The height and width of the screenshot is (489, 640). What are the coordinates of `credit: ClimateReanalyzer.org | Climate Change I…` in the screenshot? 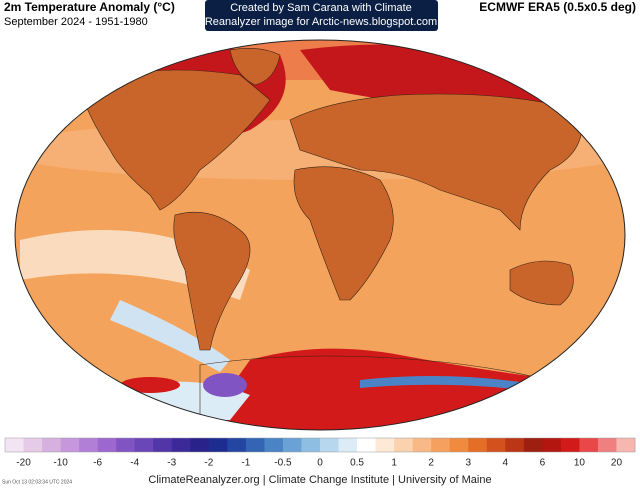 It's located at (319, 480).